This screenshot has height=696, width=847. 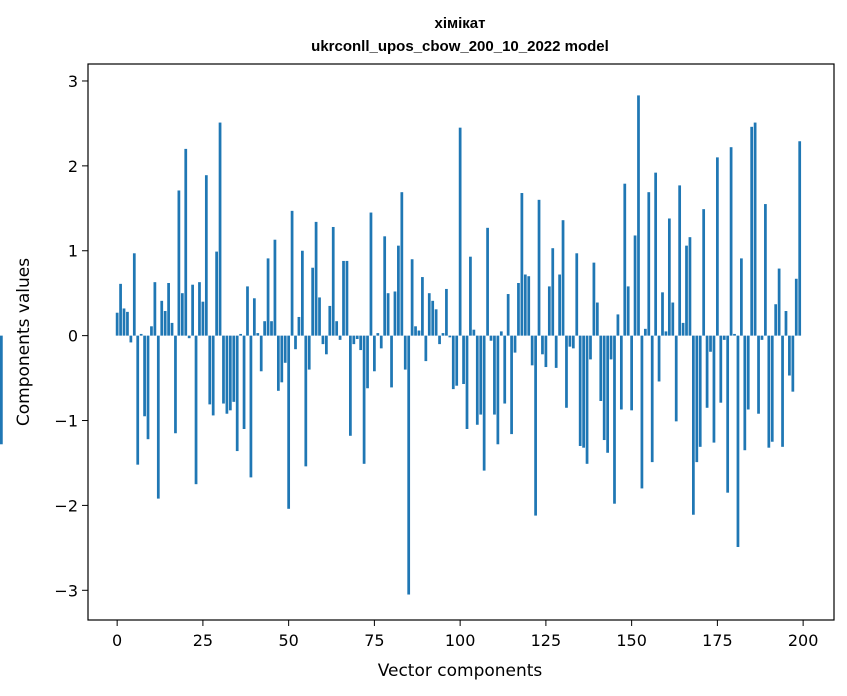 What do you see at coordinates (66, 421) in the screenshot?
I see `y-tick-label: −1` at bounding box center [66, 421].